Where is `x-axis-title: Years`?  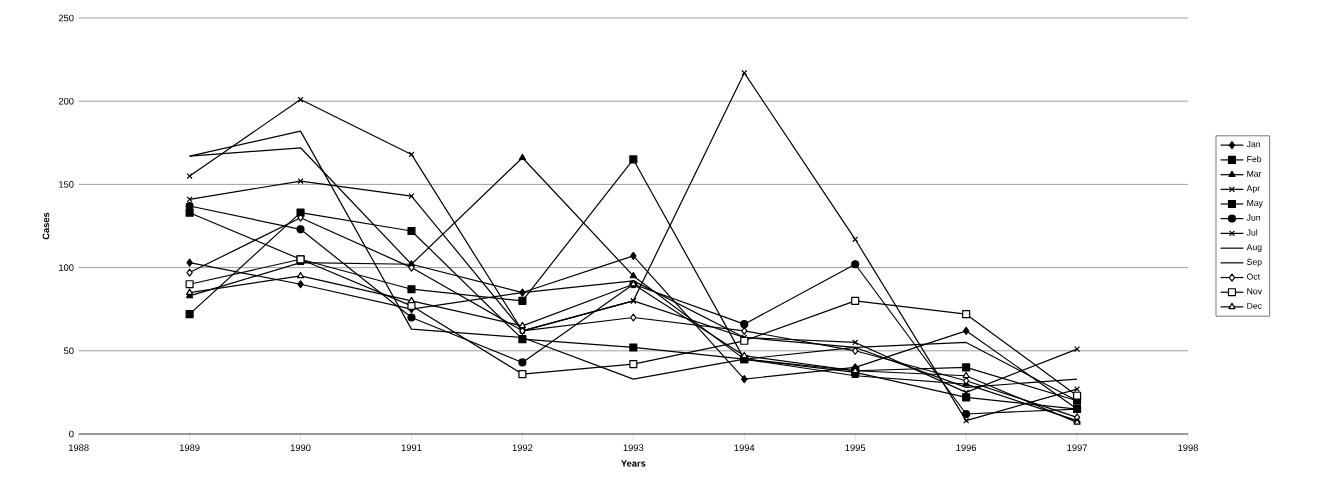
x-axis-title: Years is located at coordinates (633, 463).